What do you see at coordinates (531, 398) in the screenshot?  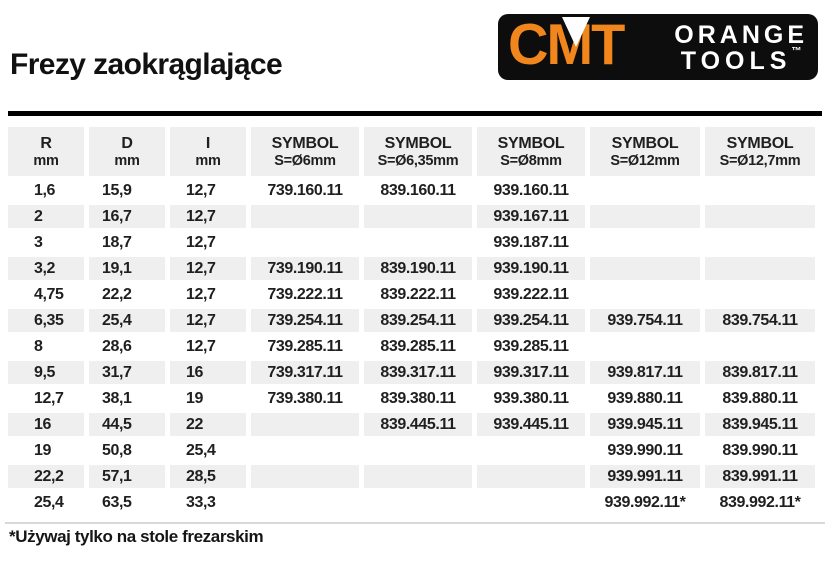 I see `cell-symbol: 939.380.11` at bounding box center [531, 398].